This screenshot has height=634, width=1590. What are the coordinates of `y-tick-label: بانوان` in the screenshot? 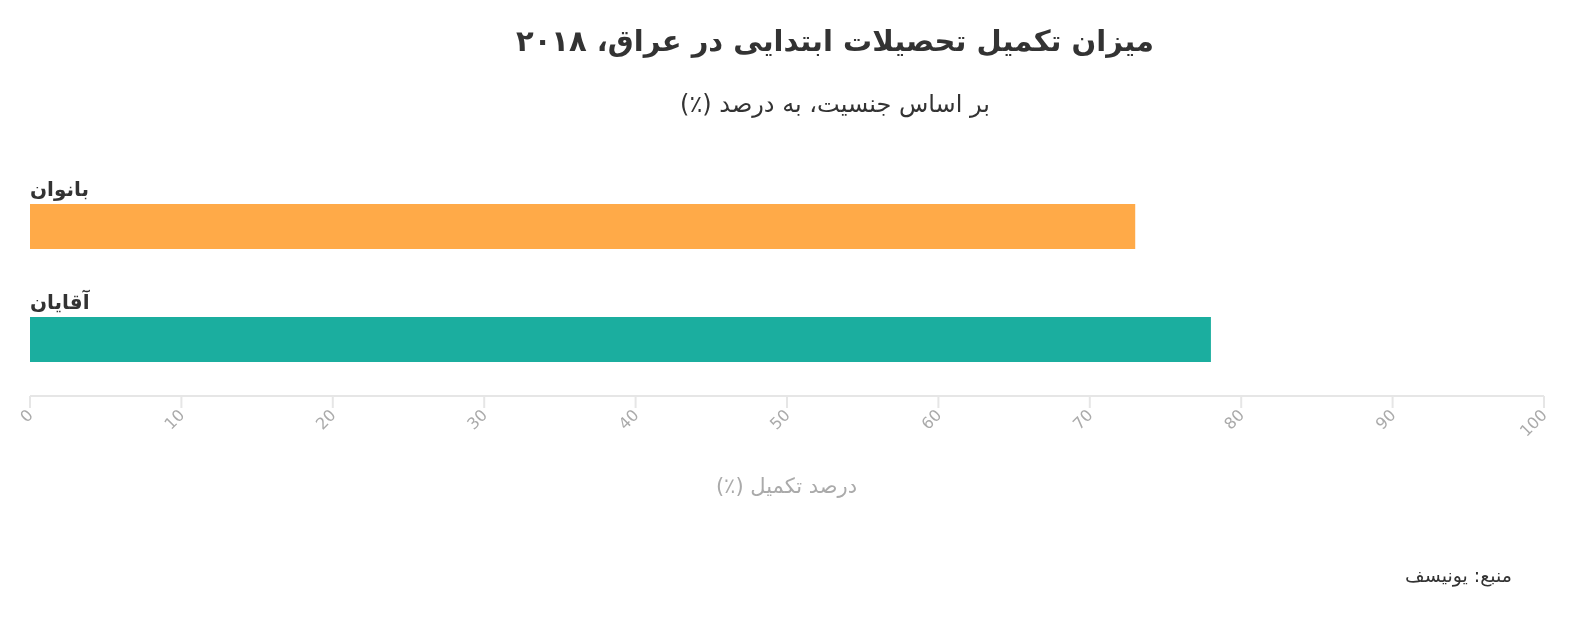 It's located at (59, 188).